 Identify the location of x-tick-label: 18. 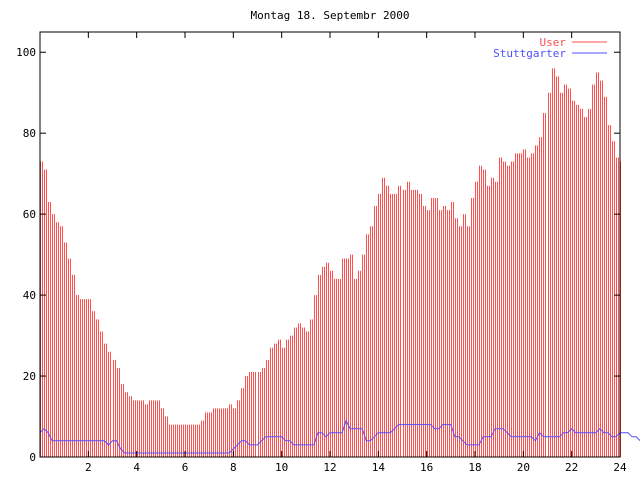
(474, 467).